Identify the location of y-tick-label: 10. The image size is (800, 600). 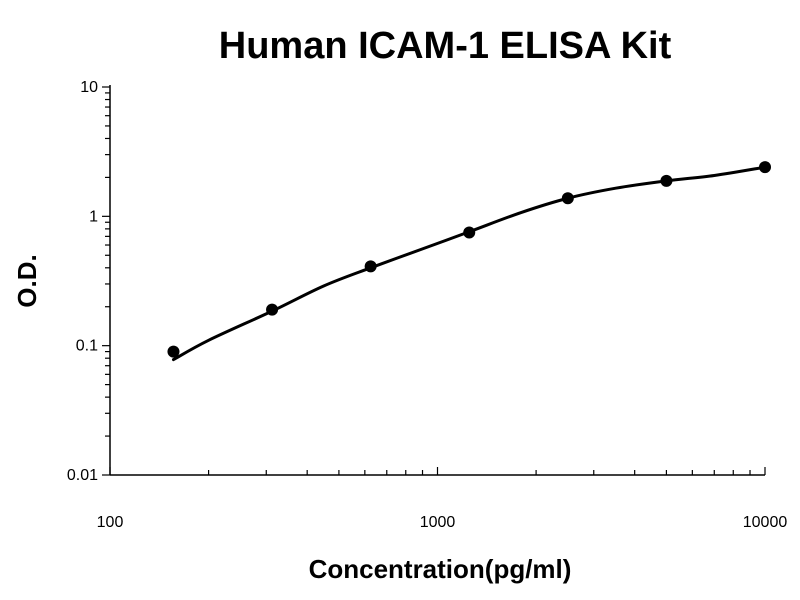
(89, 87).